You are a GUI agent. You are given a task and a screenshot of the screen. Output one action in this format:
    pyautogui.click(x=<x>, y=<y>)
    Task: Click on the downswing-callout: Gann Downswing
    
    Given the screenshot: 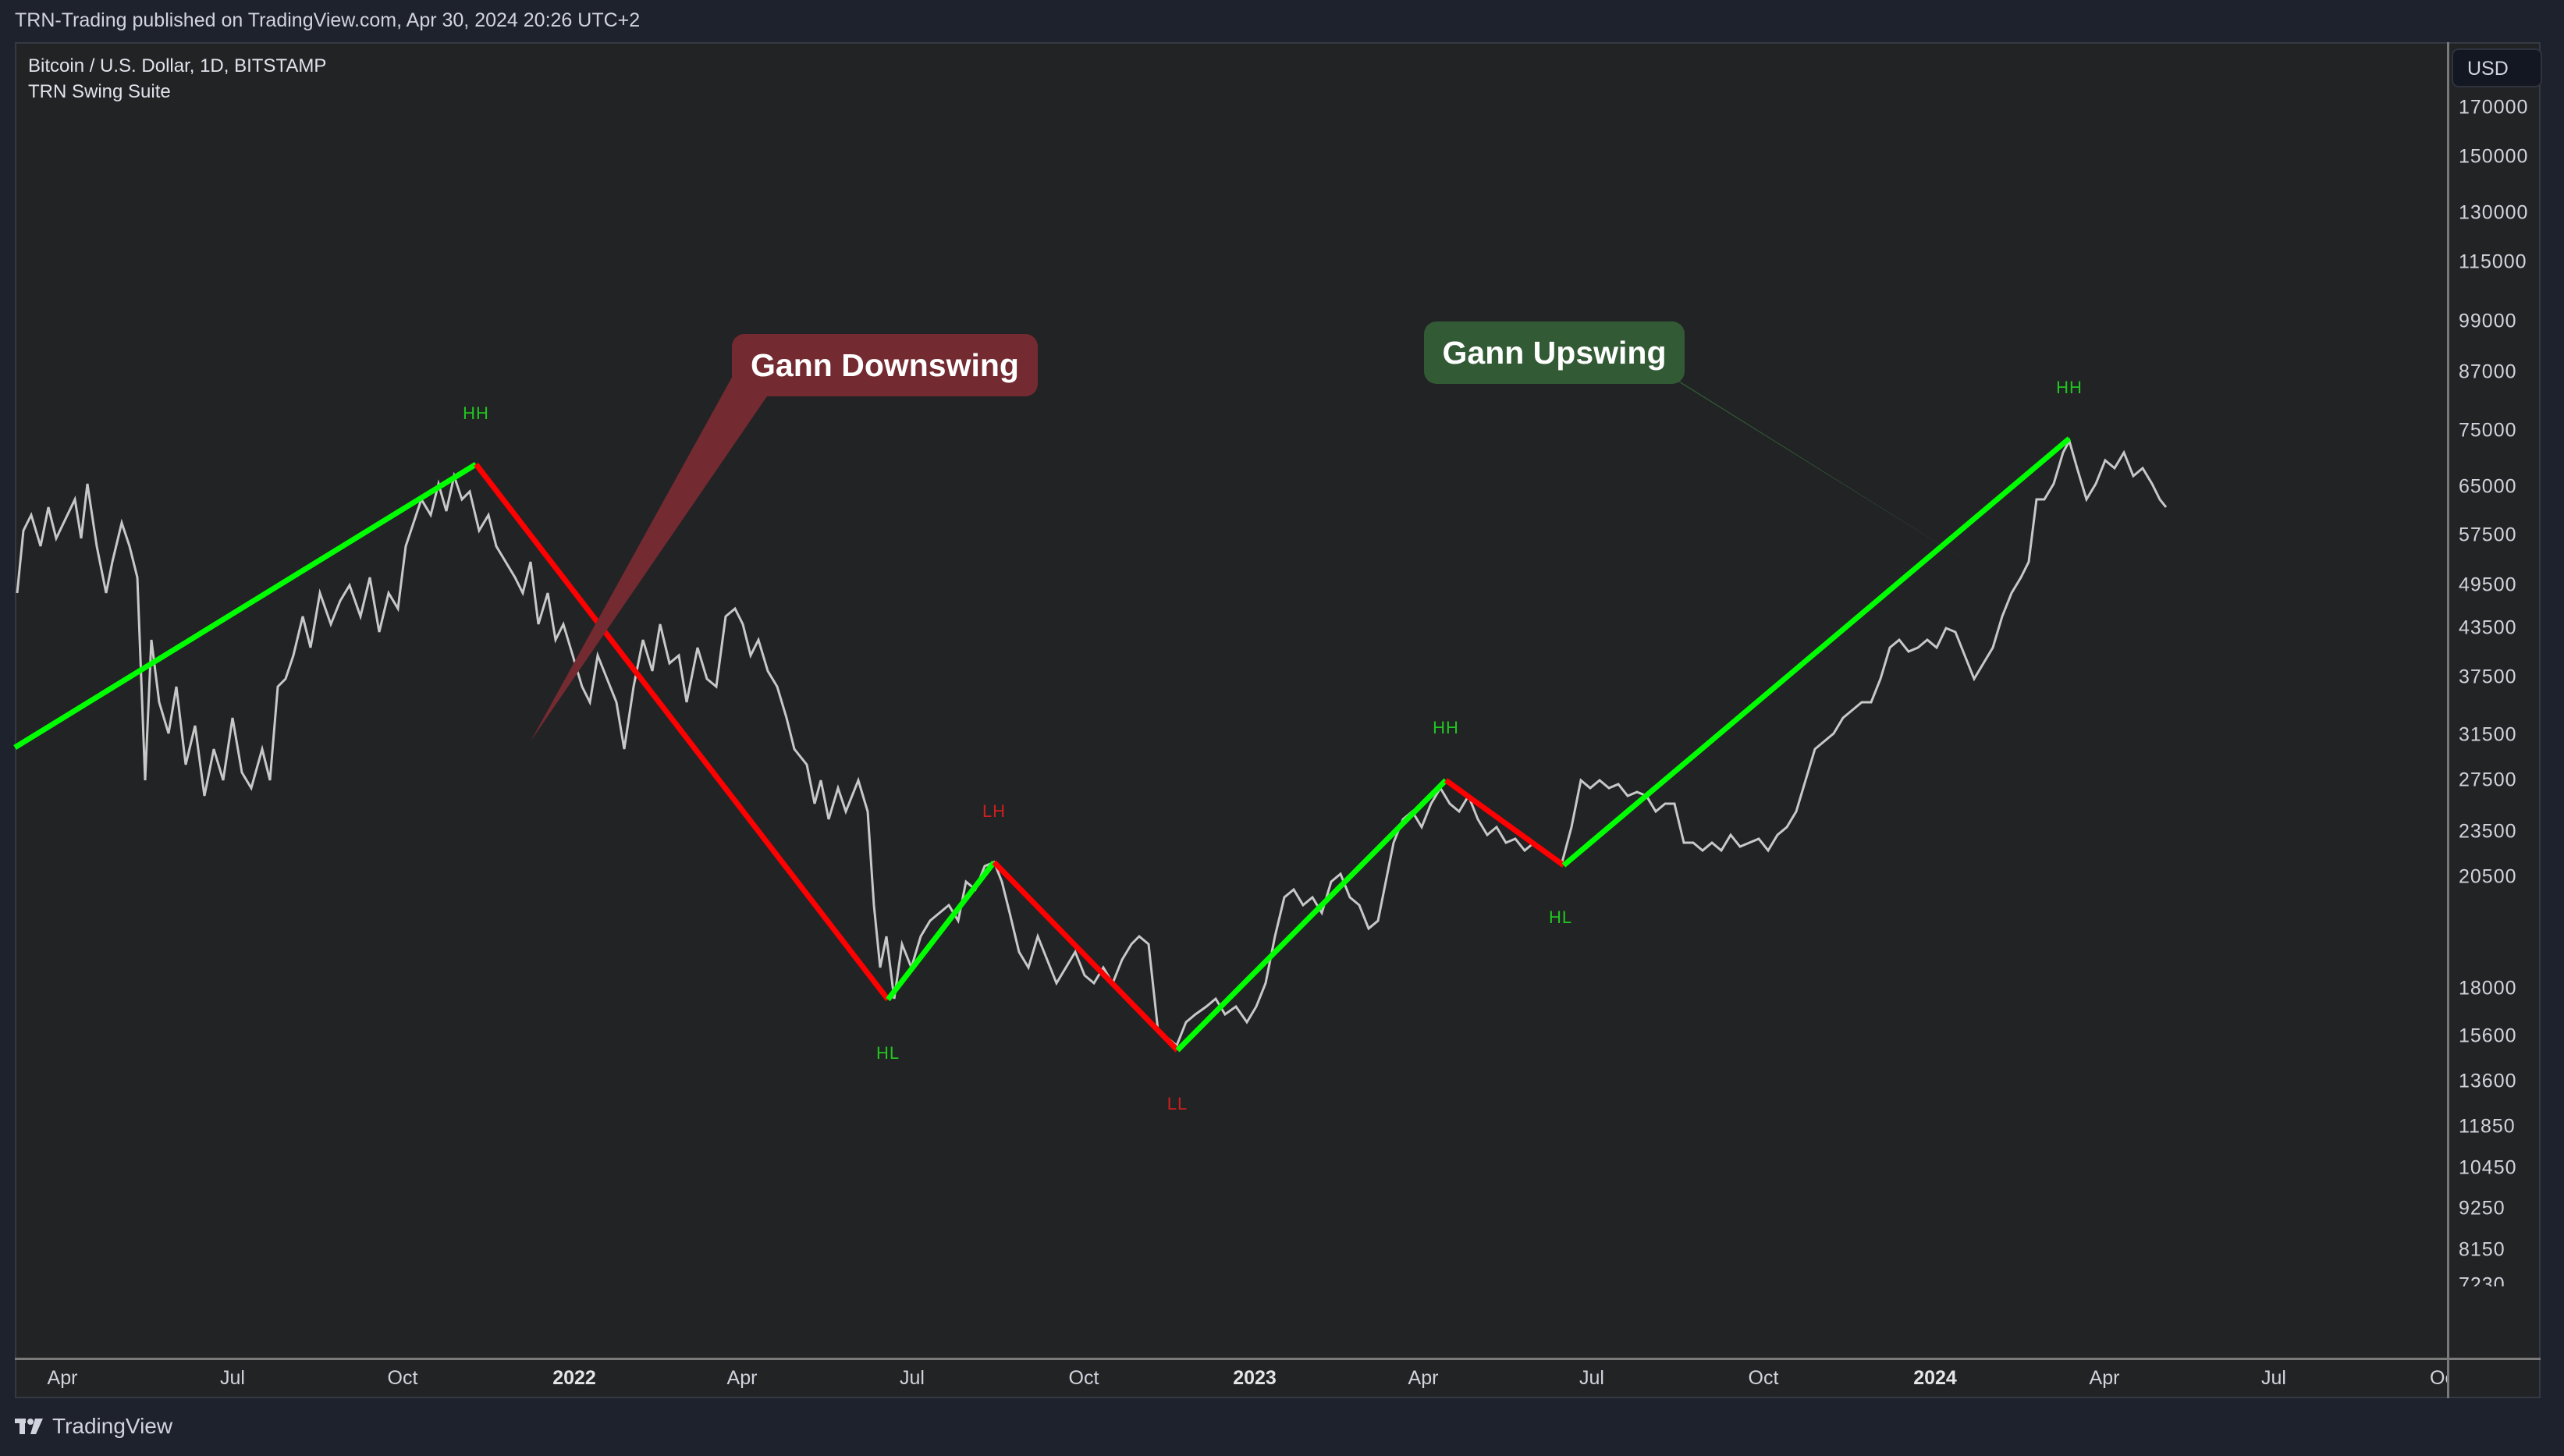 What is the action you would take?
    pyautogui.click(x=885, y=365)
    